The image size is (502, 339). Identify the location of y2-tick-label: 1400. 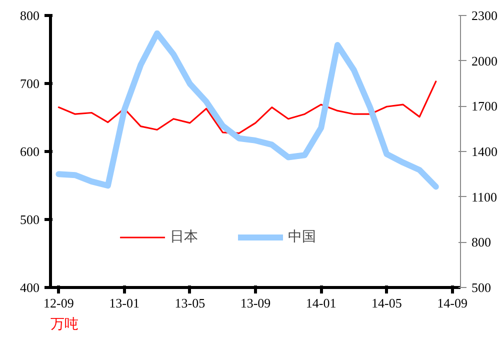
(485, 151).